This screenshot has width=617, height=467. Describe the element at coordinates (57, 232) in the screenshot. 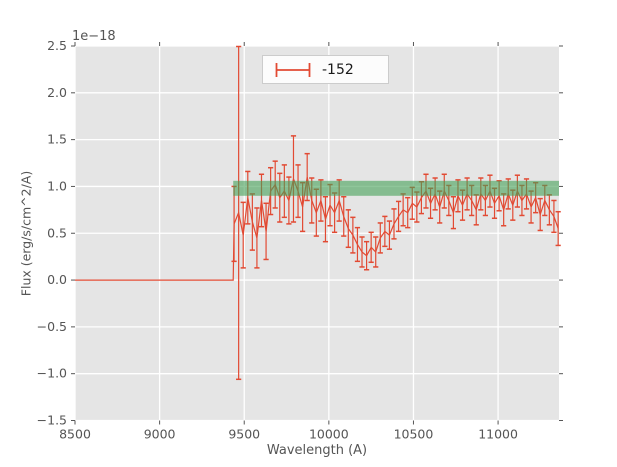

I see `y-tick-label: 0.5` at that location.